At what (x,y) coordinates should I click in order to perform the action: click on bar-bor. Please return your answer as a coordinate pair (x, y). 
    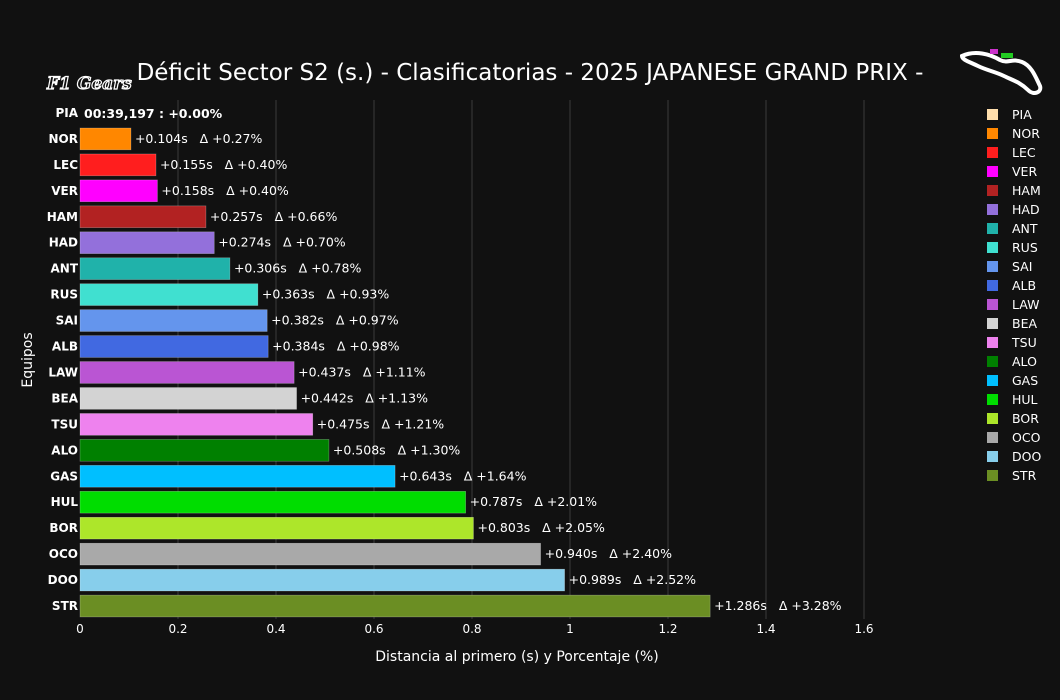
    Looking at the image, I should click on (276, 528).